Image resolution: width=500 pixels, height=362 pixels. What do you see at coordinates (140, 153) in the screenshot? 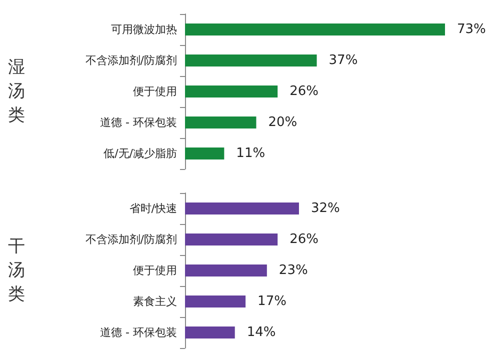
I see `y-tick-label: 低/无/减少脂肪` at bounding box center [140, 153].